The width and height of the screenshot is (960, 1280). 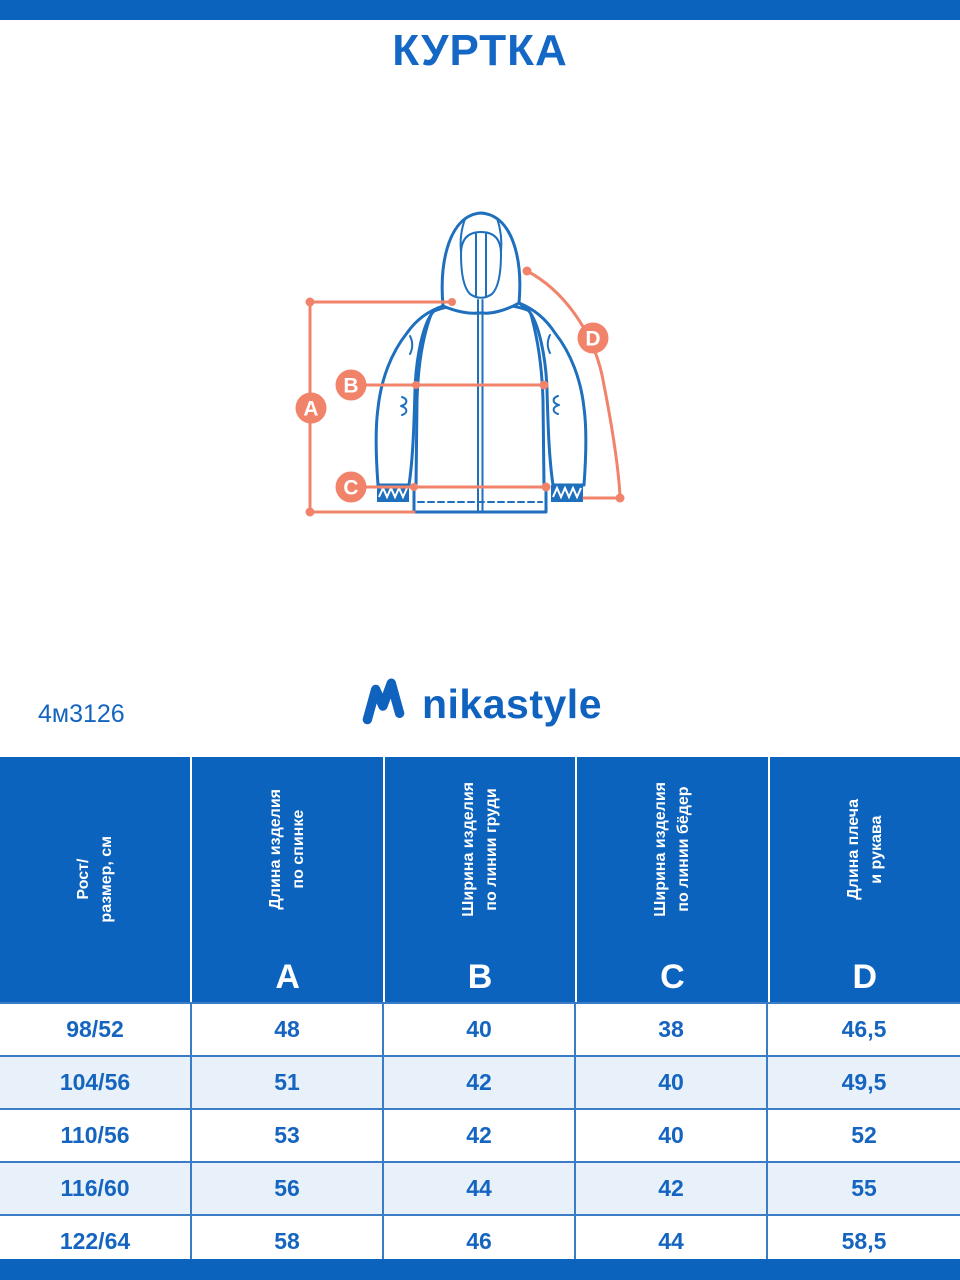 I want to click on cell-a: 53, so click(x=288, y=1135).